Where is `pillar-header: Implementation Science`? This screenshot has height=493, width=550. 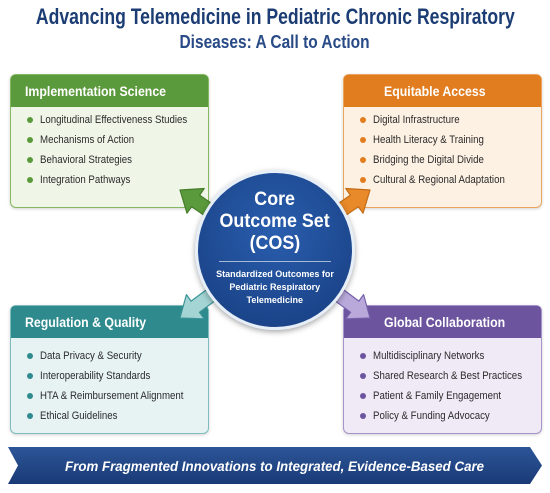
pillar-header: Implementation Science is located at coordinates (109, 91).